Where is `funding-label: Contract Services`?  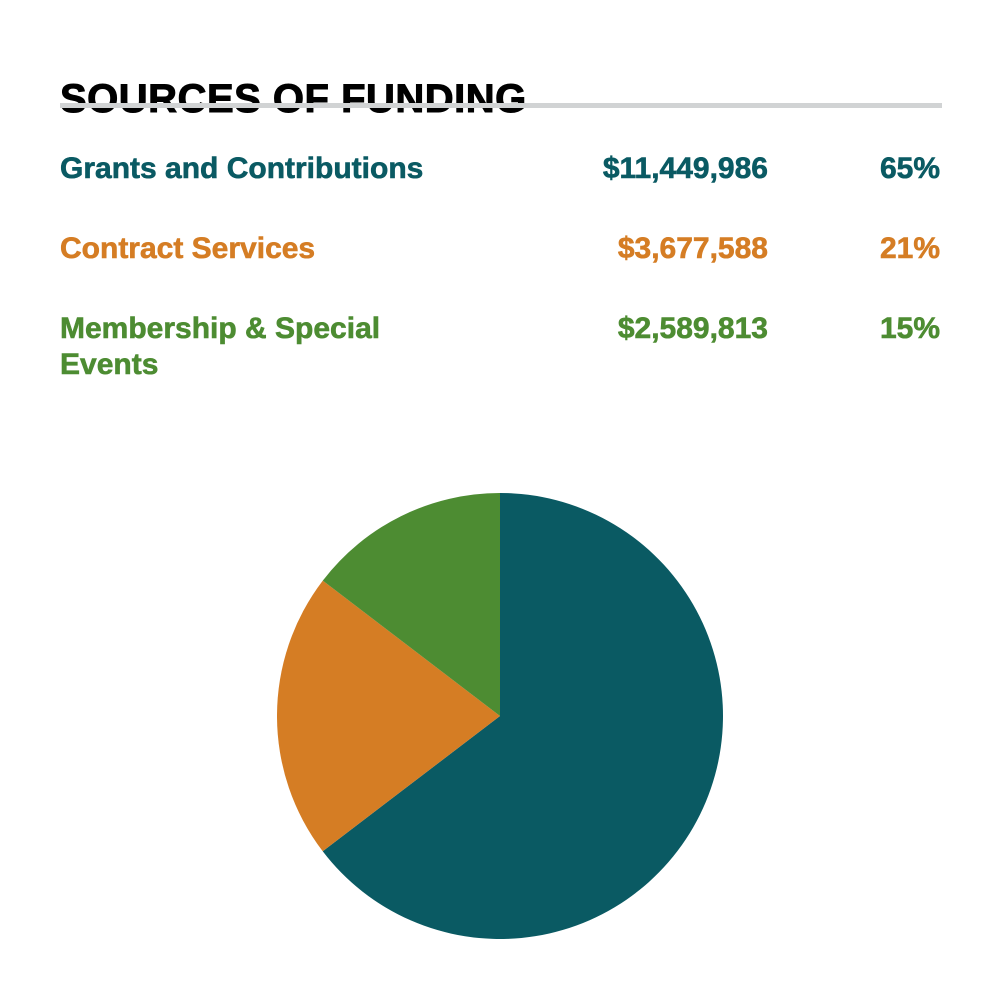 funding-label: Contract Services is located at coordinates (188, 249).